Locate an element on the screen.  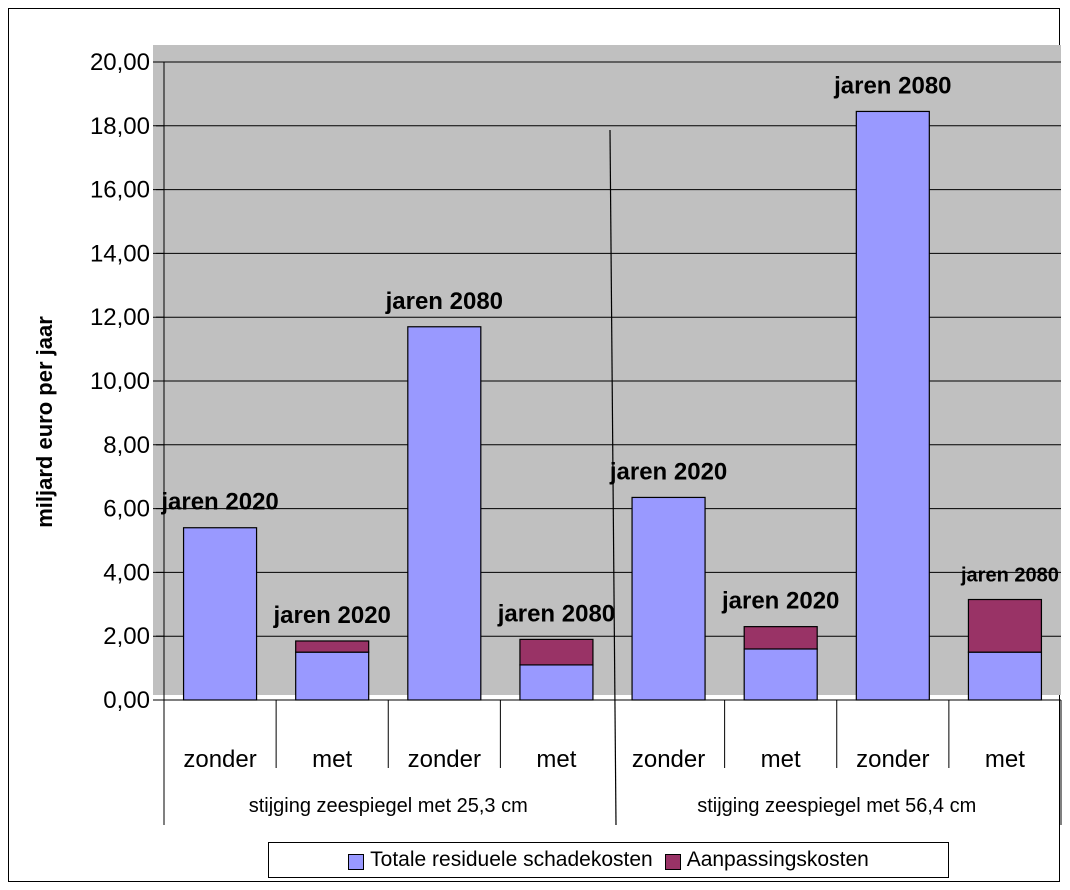
y-axis-label: miljard euro per jaar is located at coordinates (44, 422).